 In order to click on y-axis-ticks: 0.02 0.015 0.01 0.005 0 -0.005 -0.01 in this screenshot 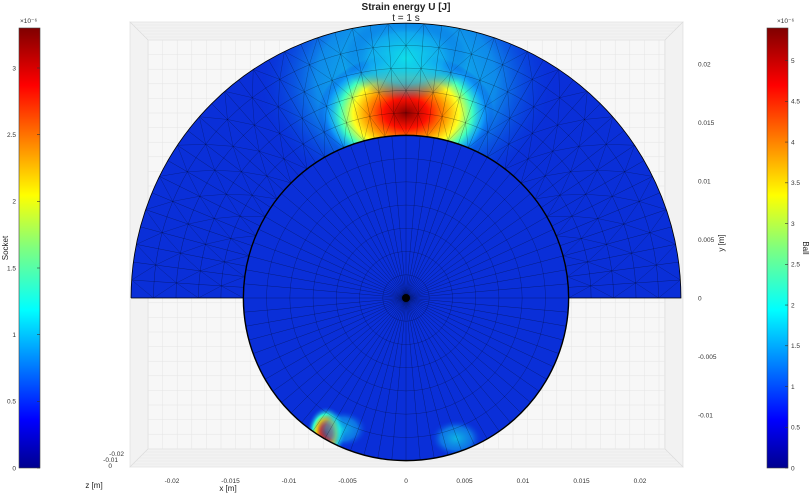, I will do `click(707, 241)`.